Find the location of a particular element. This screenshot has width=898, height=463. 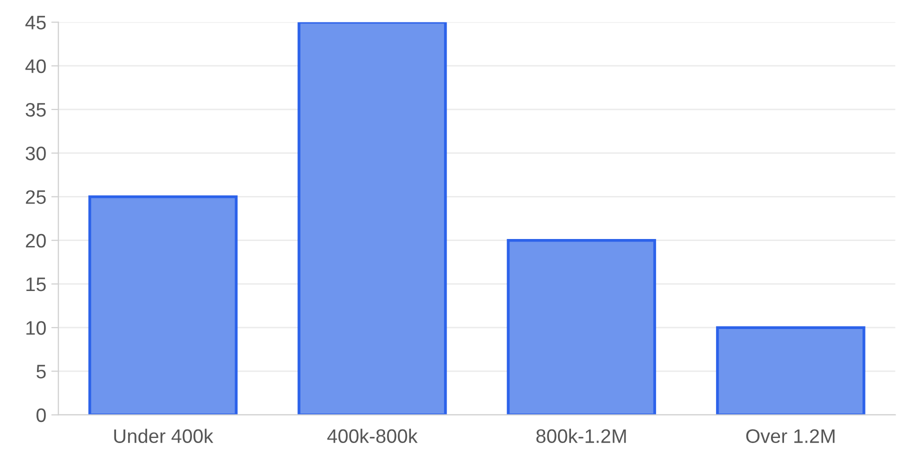

y-tick-label: 35 is located at coordinates (36, 109).